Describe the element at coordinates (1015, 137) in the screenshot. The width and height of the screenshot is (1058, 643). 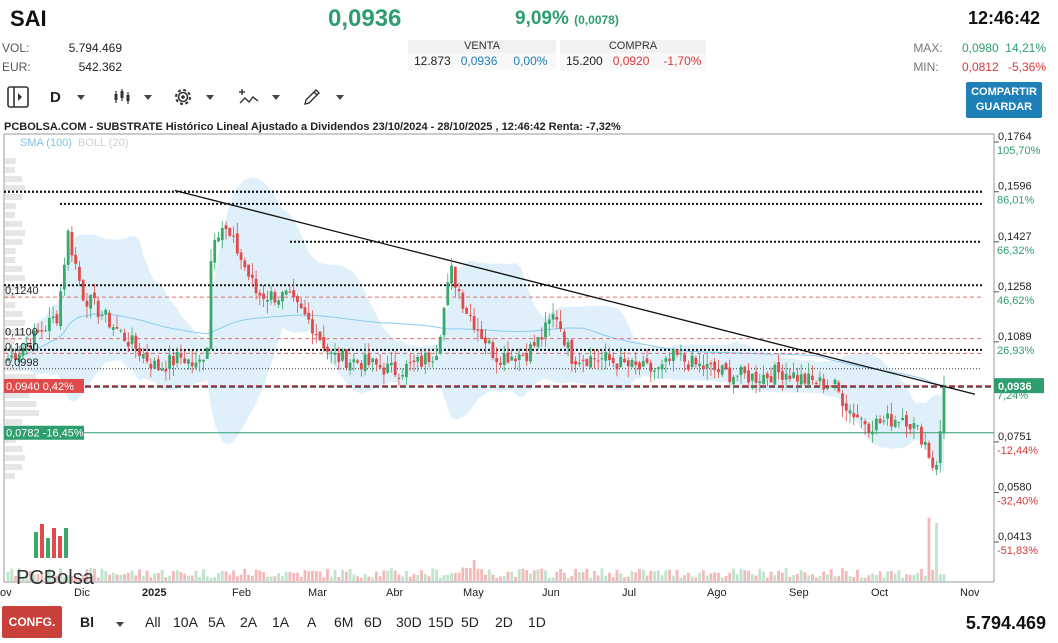
I see `y-axis-price: 0,1764` at that location.